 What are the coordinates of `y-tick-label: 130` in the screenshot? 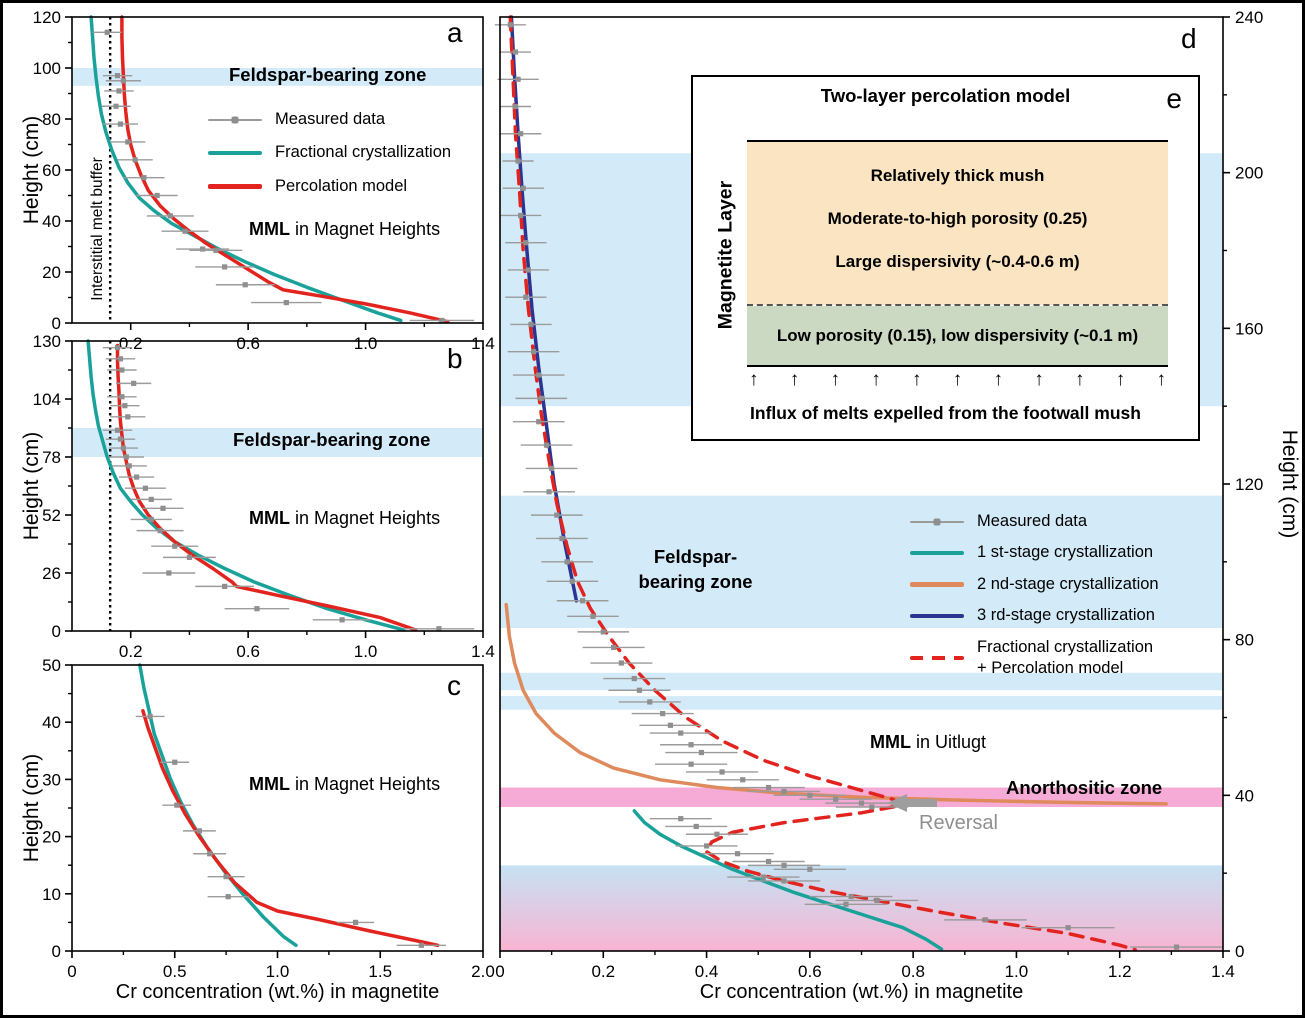 It's located at (47, 341).